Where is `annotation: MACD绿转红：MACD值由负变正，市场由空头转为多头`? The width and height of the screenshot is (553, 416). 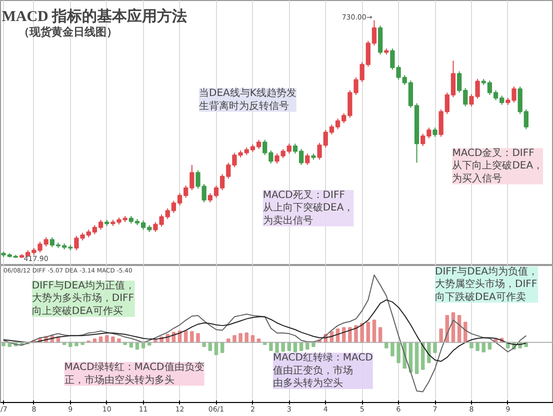 annotation: MACD绿转红：MACD值由负变正，市场由空头转为多头 is located at coordinates (134, 373).